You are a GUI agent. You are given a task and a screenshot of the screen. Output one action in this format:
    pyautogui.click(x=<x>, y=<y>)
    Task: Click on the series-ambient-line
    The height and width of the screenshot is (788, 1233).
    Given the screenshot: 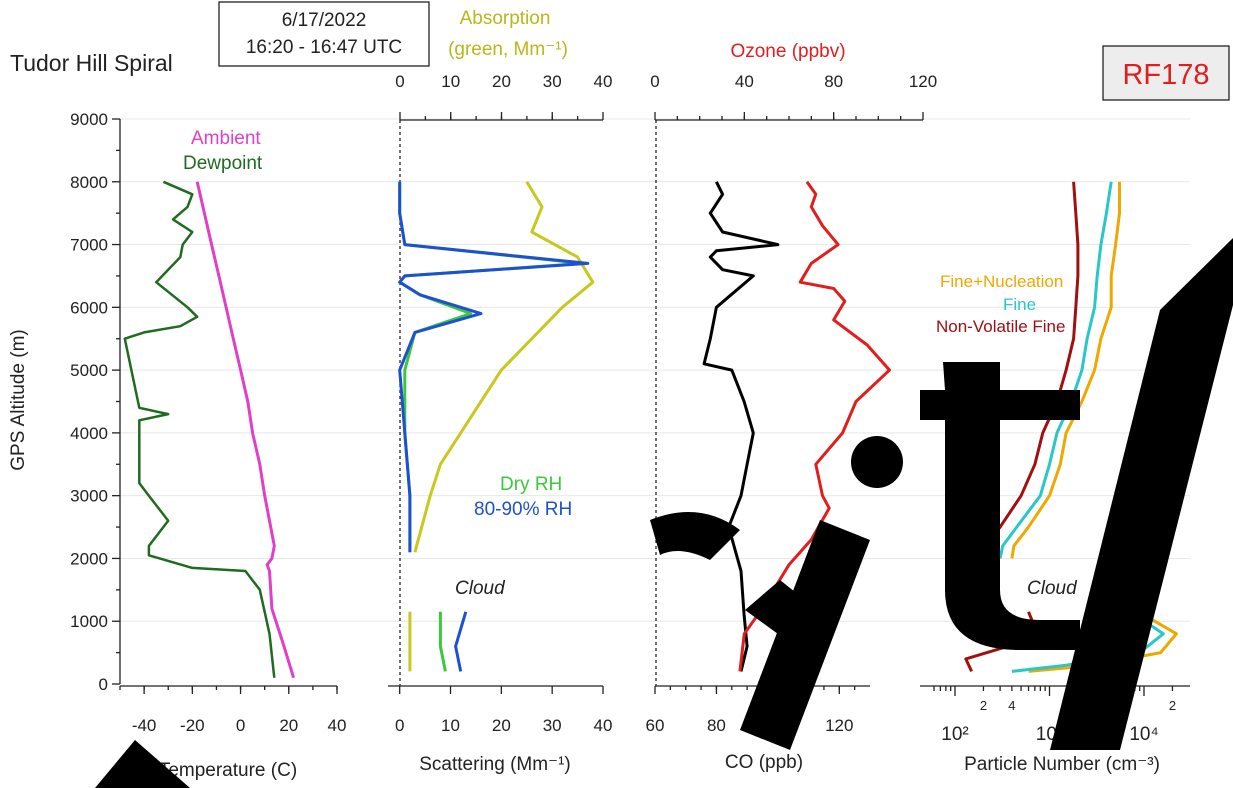 What is the action you would take?
    pyautogui.click(x=245, y=430)
    